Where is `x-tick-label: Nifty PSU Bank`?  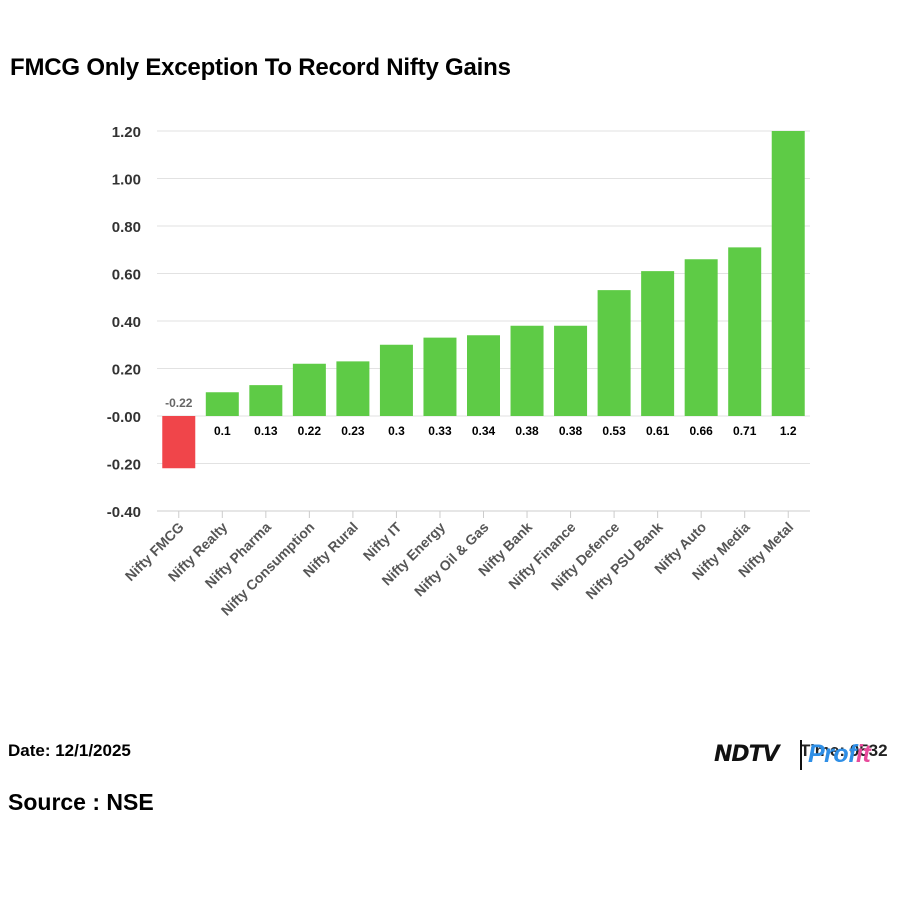
x-tick-label: Nifty PSU Bank is located at coordinates (624, 561).